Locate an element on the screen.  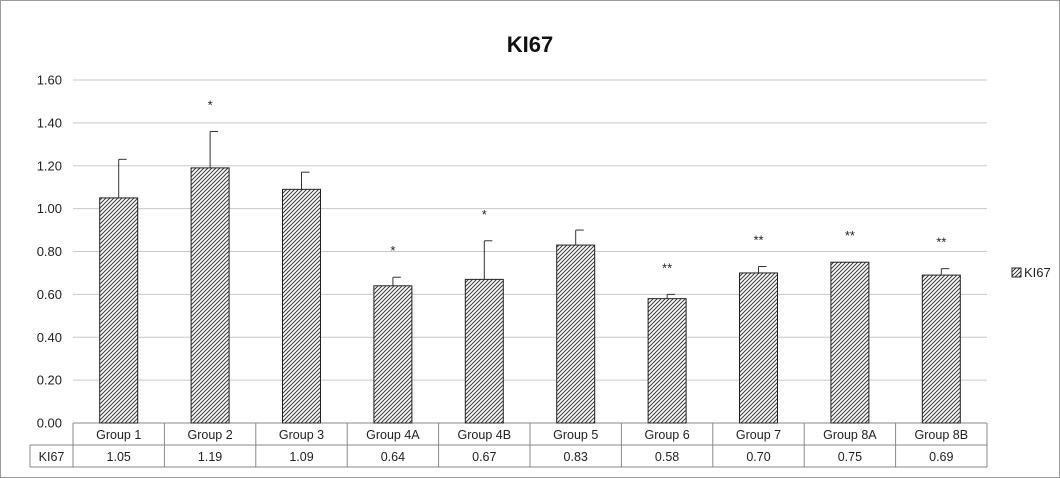
x-tick-label: Group 2 is located at coordinates (210, 435).